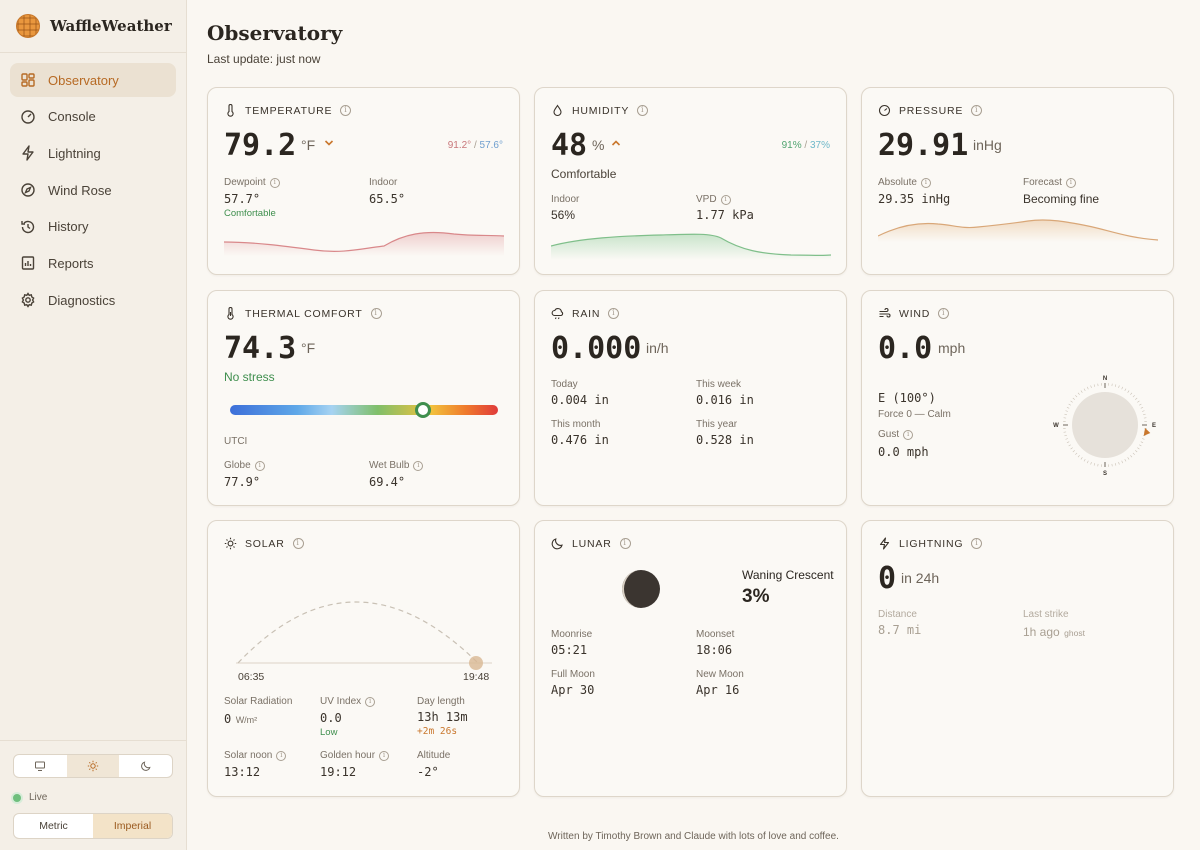  Describe the element at coordinates (788, 575) in the screenshot. I see `moon-phase-name: Waning Crescent` at that location.